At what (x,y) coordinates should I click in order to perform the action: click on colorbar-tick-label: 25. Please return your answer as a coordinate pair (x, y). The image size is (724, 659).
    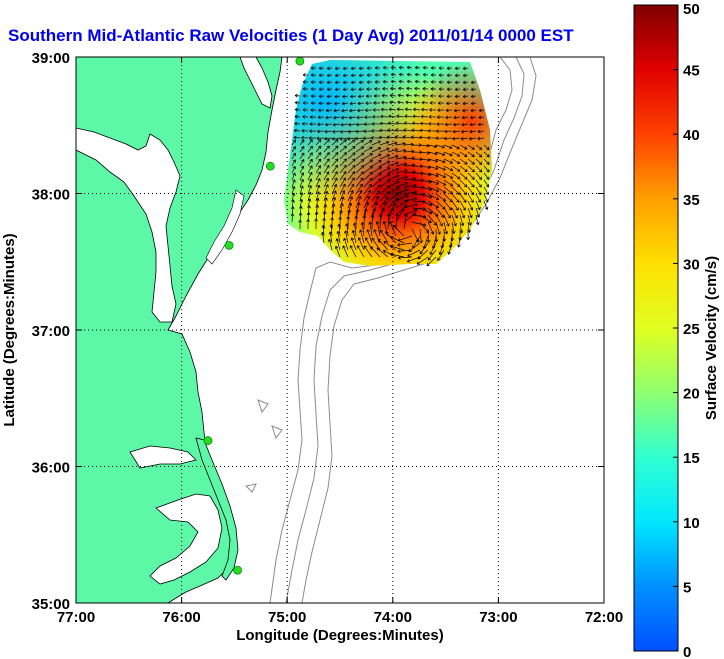
    Looking at the image, I should click on (691, 329).